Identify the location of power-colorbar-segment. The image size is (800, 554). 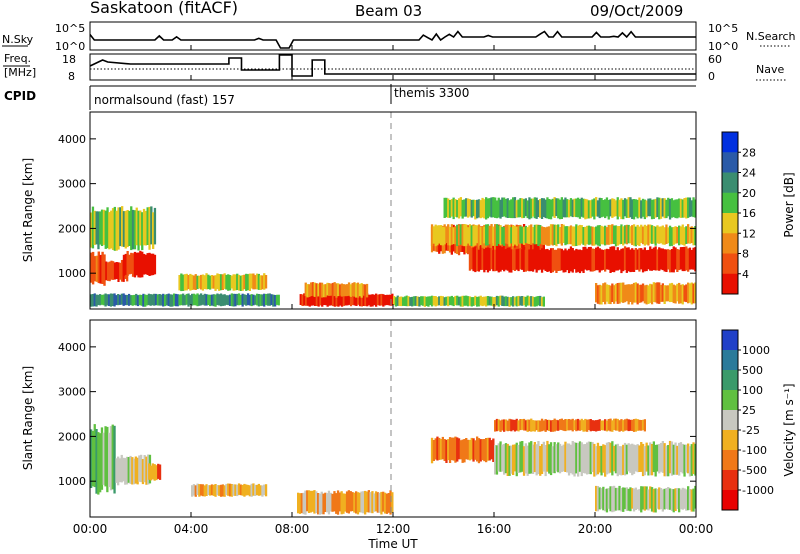
(730, 223).